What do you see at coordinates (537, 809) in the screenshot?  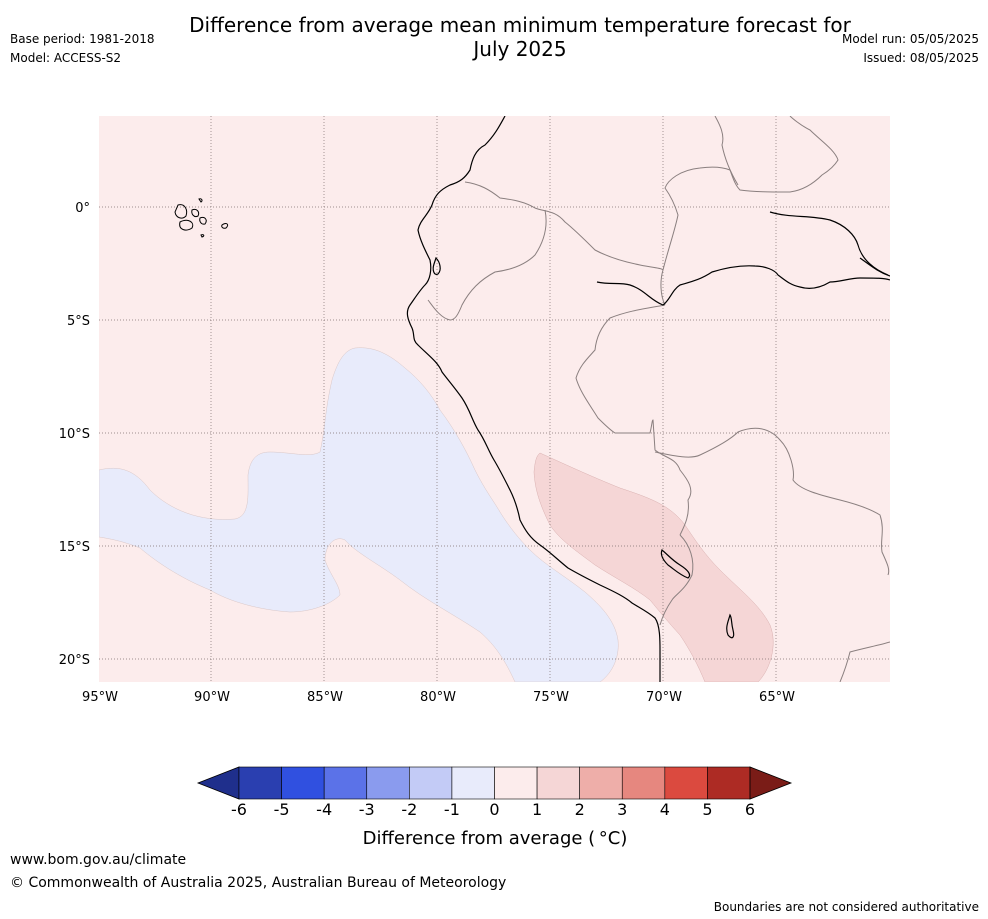 I see `colorbar-tick-label: 1` at bounding box center [537, 809].